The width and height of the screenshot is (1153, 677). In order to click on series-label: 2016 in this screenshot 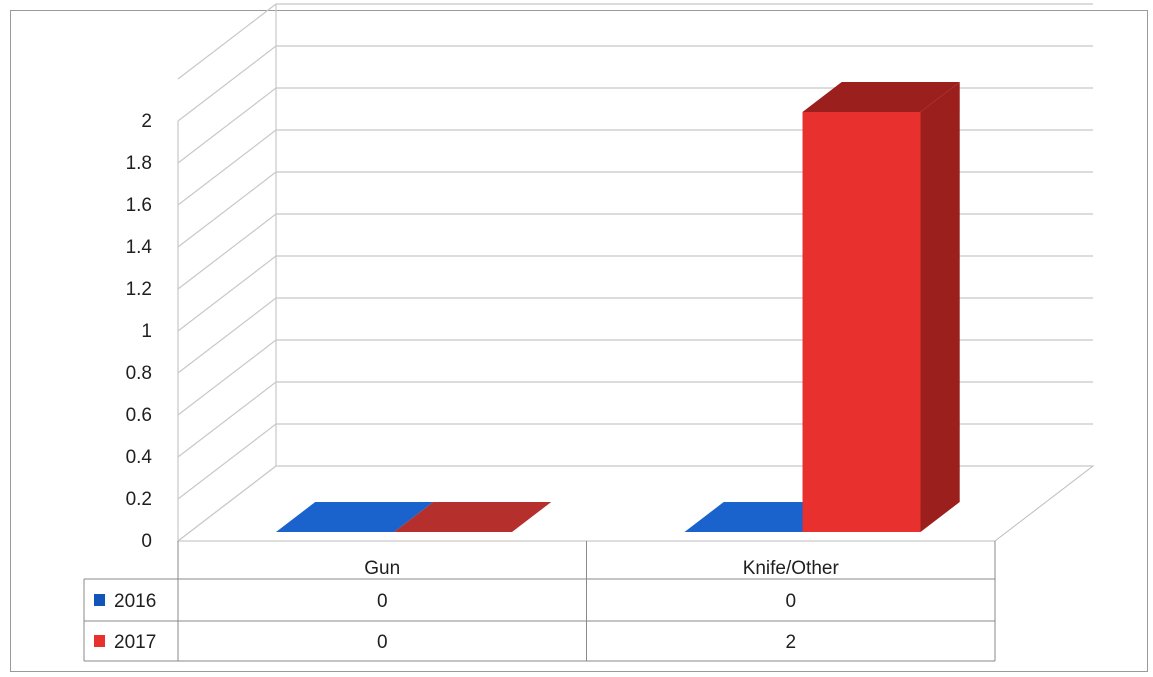, I will do `click(135, 601)`.